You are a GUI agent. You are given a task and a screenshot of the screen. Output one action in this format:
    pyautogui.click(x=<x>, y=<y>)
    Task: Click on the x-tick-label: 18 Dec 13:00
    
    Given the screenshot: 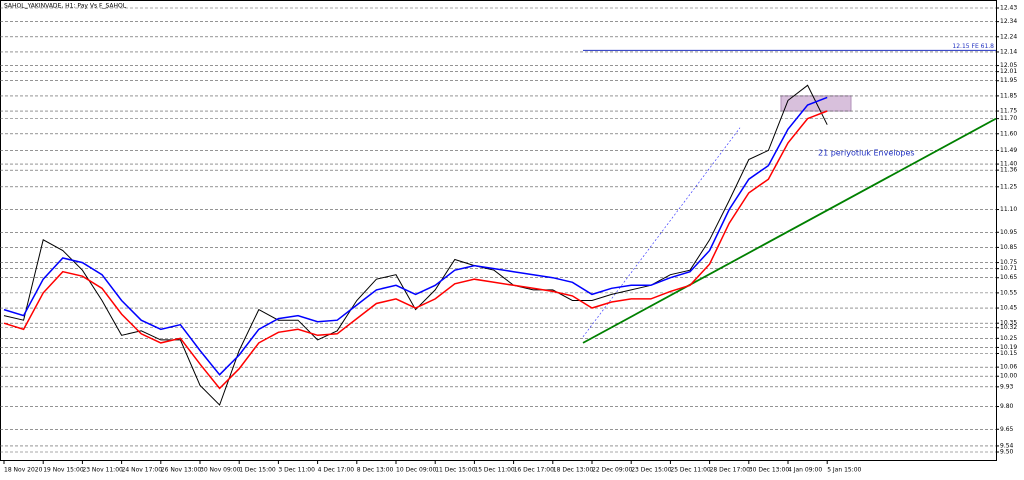 What is the action you would take?
    pyautogui.click(x=573, y=470)
    